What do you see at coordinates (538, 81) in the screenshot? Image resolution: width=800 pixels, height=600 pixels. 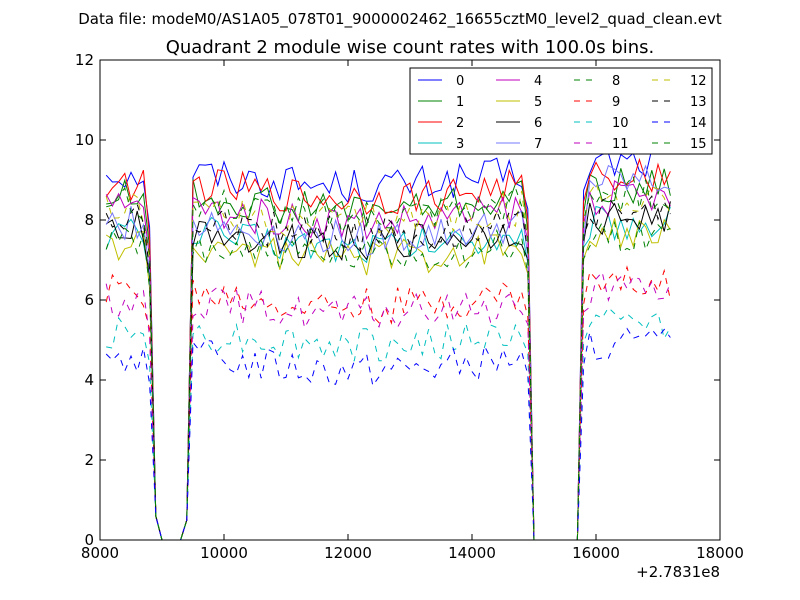 I see `legend-label-4: 4` at bounding box center [538, 81].